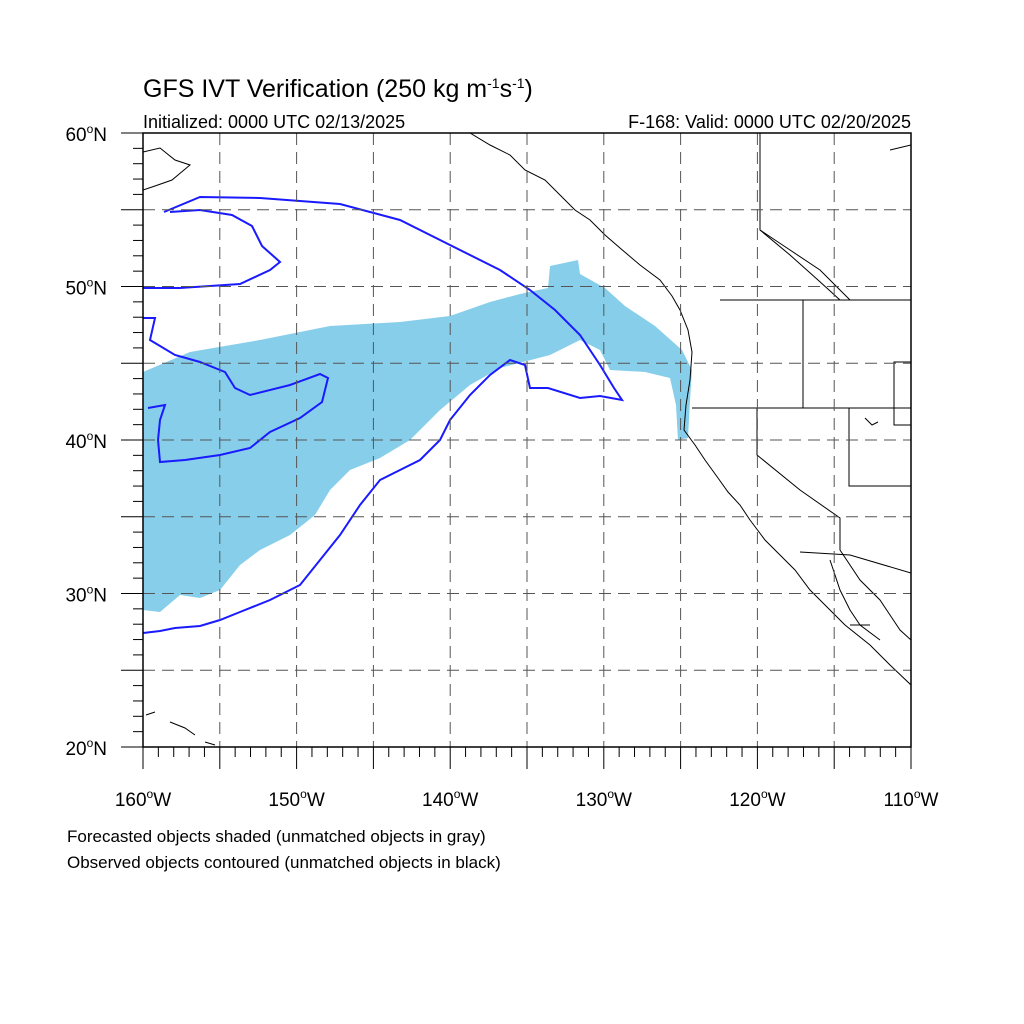 This screenshot has height=1024, width=1024. Describe the element at coordinates (212, 248) in the screenshot. I see `observed-object-closed-contour` at that location.